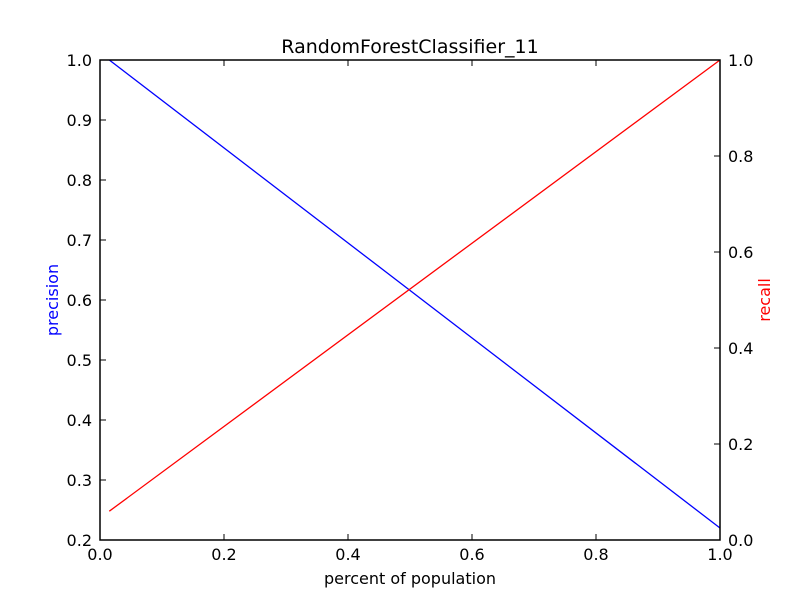 Image resolution: width=800 pixels, height=600 pixels. What do you see at coordinates (79, 540) in the screenshot?
I see `y-tick-label-left: 0.2` at bounding box center [79, 540].